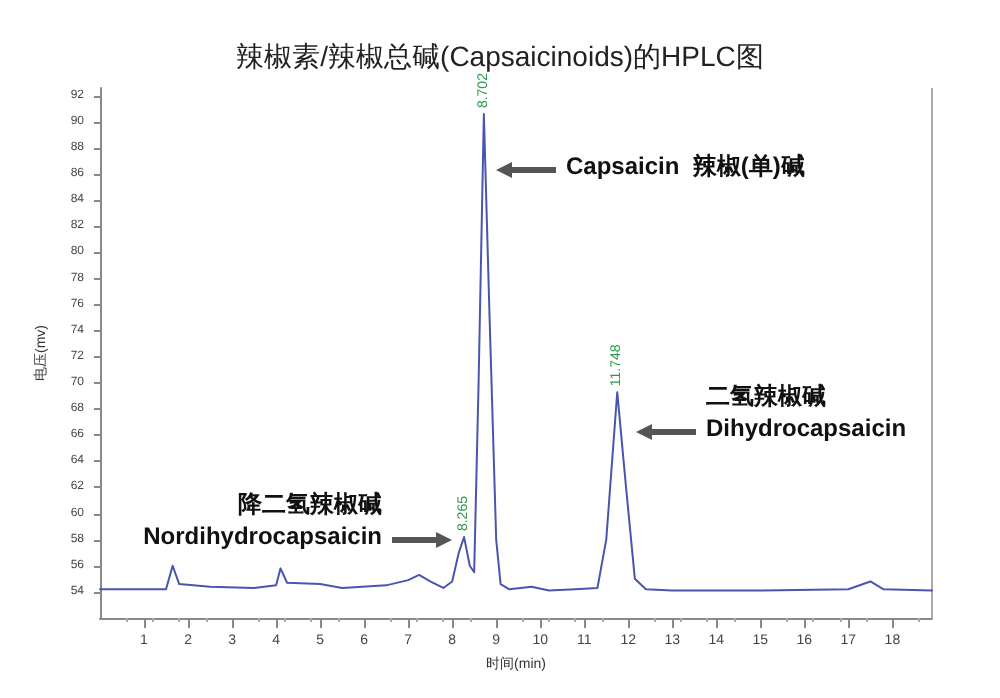  What do you see at coordinates (262, 520) in the screenshot?
I see `annotation: 降二氢辣椒碱 Nordihydrocapsaicin` at bounding box center [262, 520].